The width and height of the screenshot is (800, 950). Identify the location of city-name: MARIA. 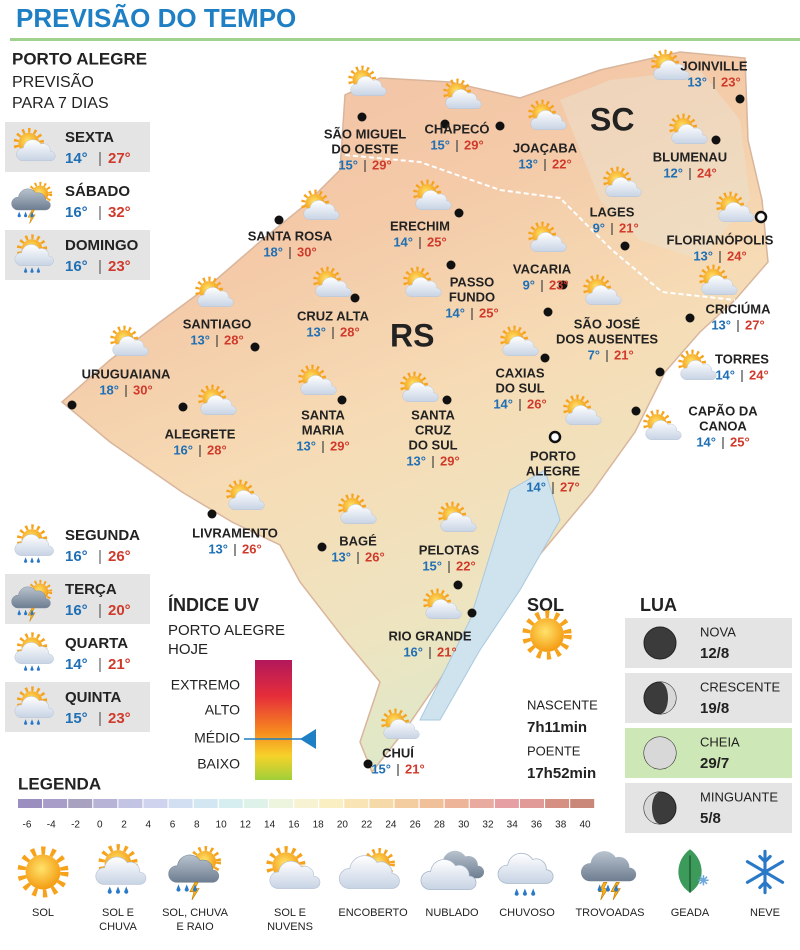
(323, 429).